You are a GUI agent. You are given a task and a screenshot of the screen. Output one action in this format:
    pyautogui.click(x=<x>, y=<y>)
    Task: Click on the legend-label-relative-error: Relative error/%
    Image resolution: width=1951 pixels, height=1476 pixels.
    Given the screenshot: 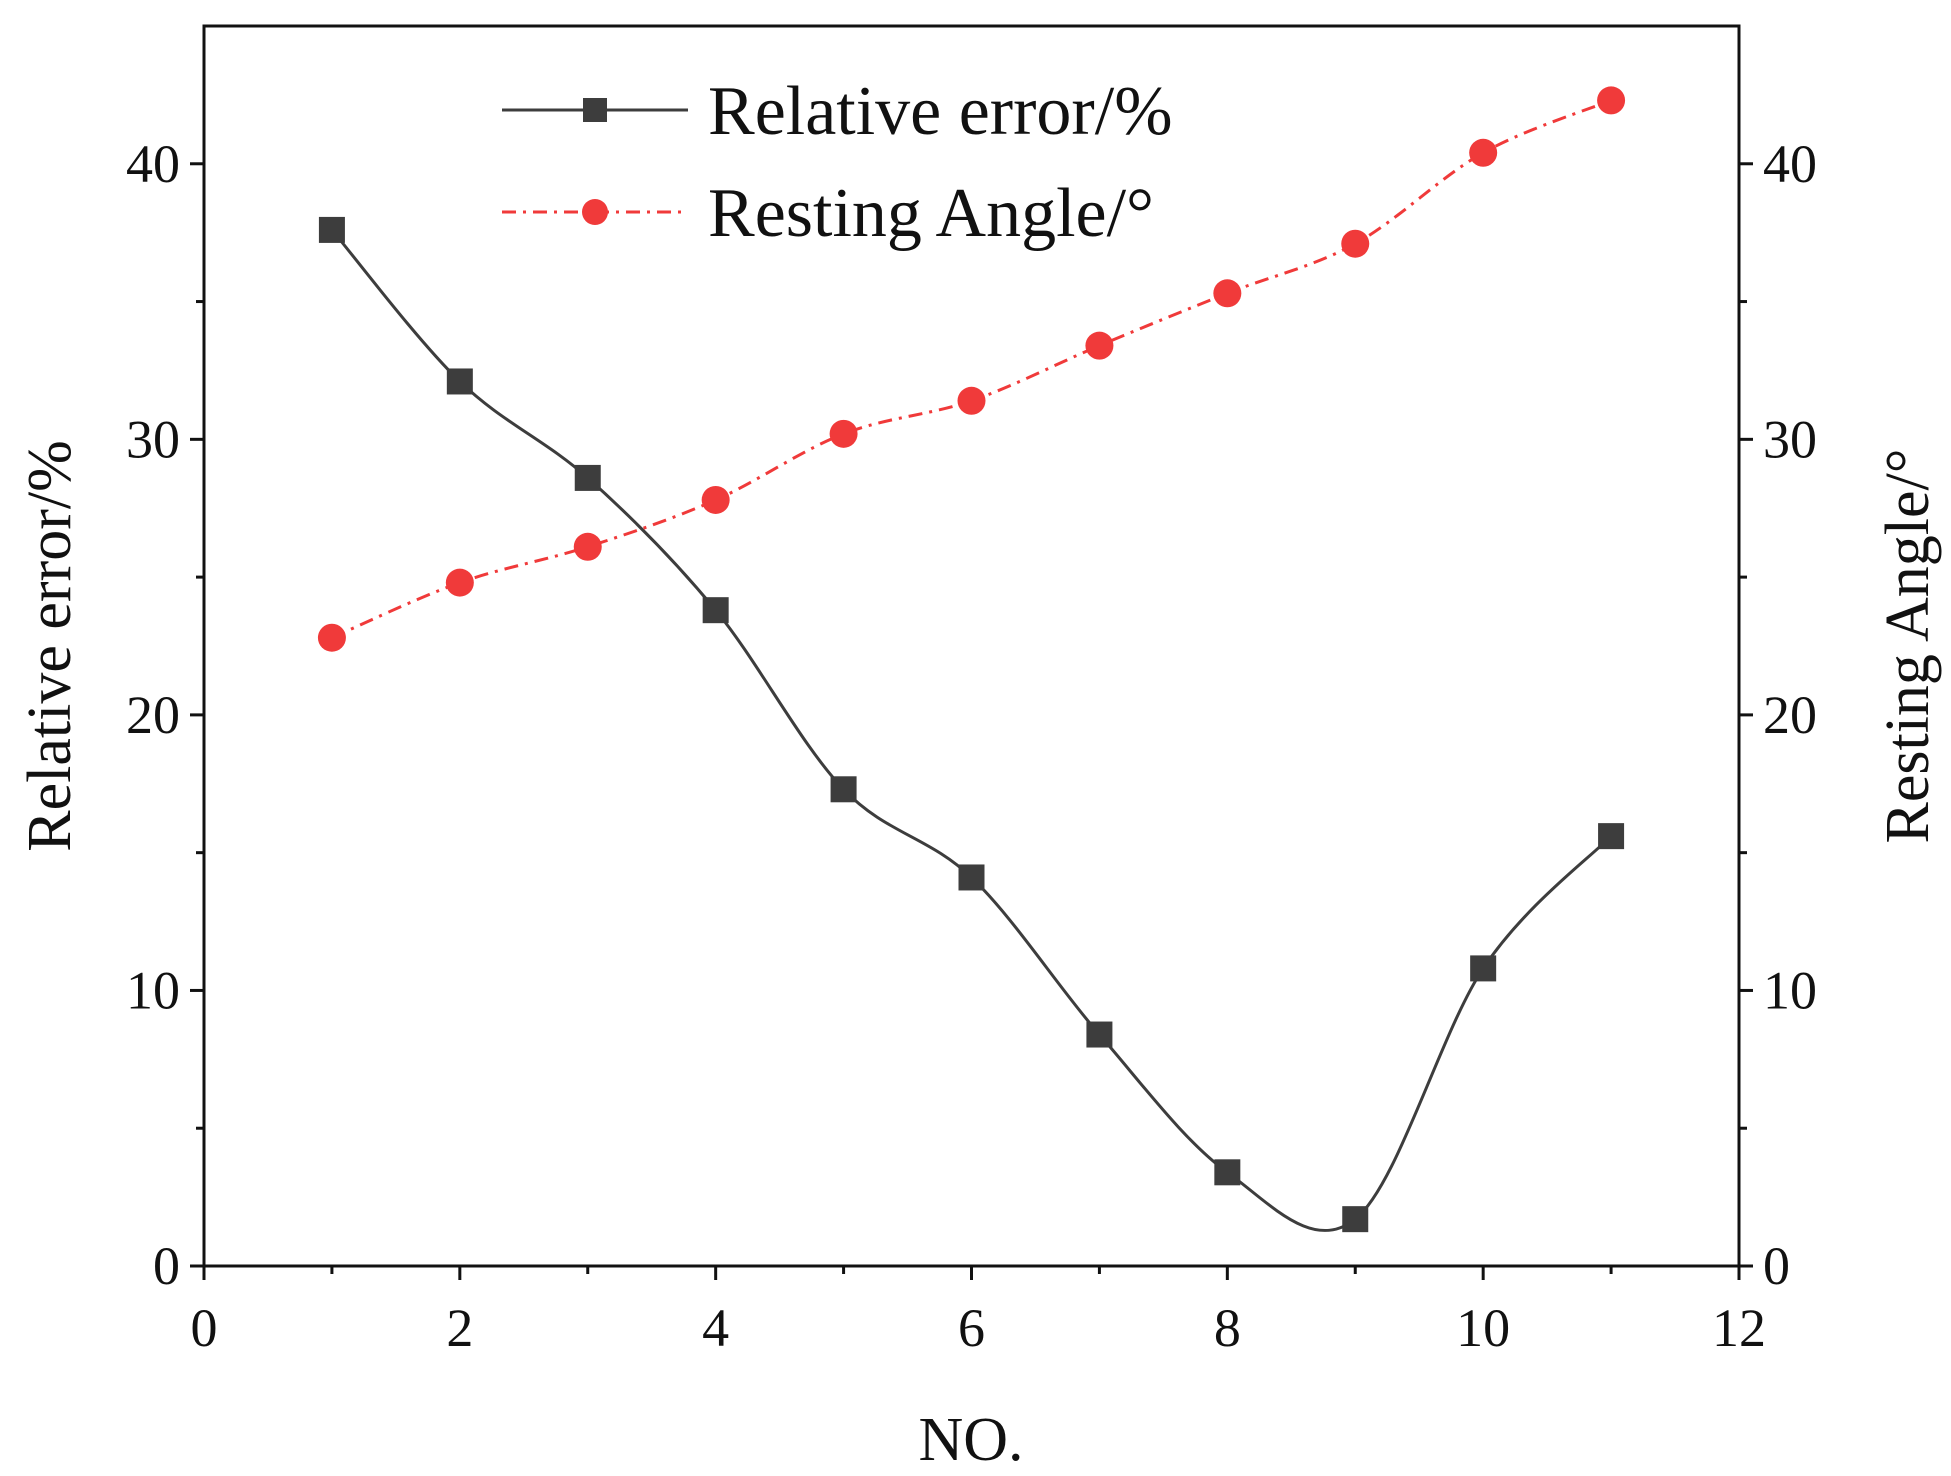 What is the action you would take?
    pyautogui.click(x=940, y=111)
    